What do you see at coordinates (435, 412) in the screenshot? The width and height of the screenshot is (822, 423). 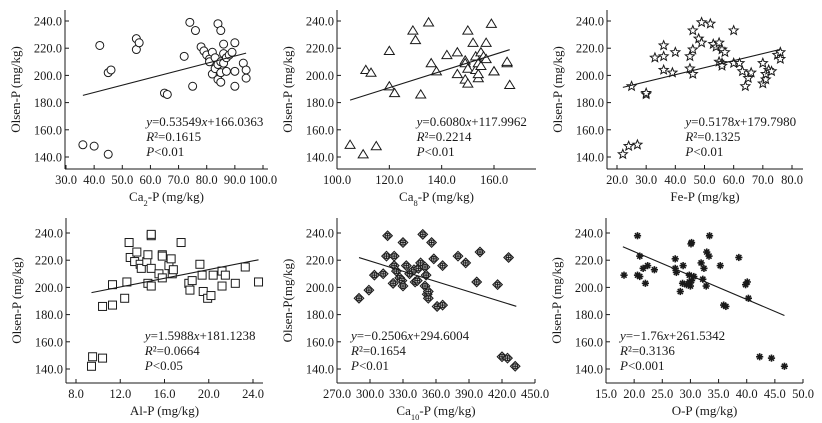 I see `x-axis-title: Ca10-P (mg/kg)` at bounding box center [435, 412].